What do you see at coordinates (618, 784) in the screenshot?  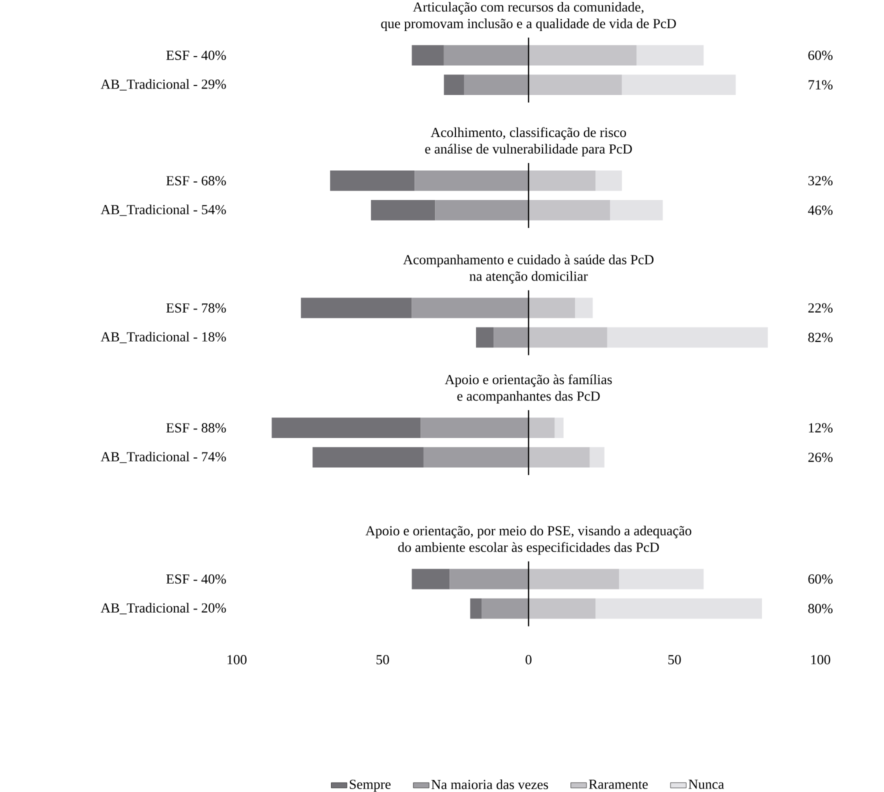 I see `legend-label: Raramente` at bounding box center [618, 784].